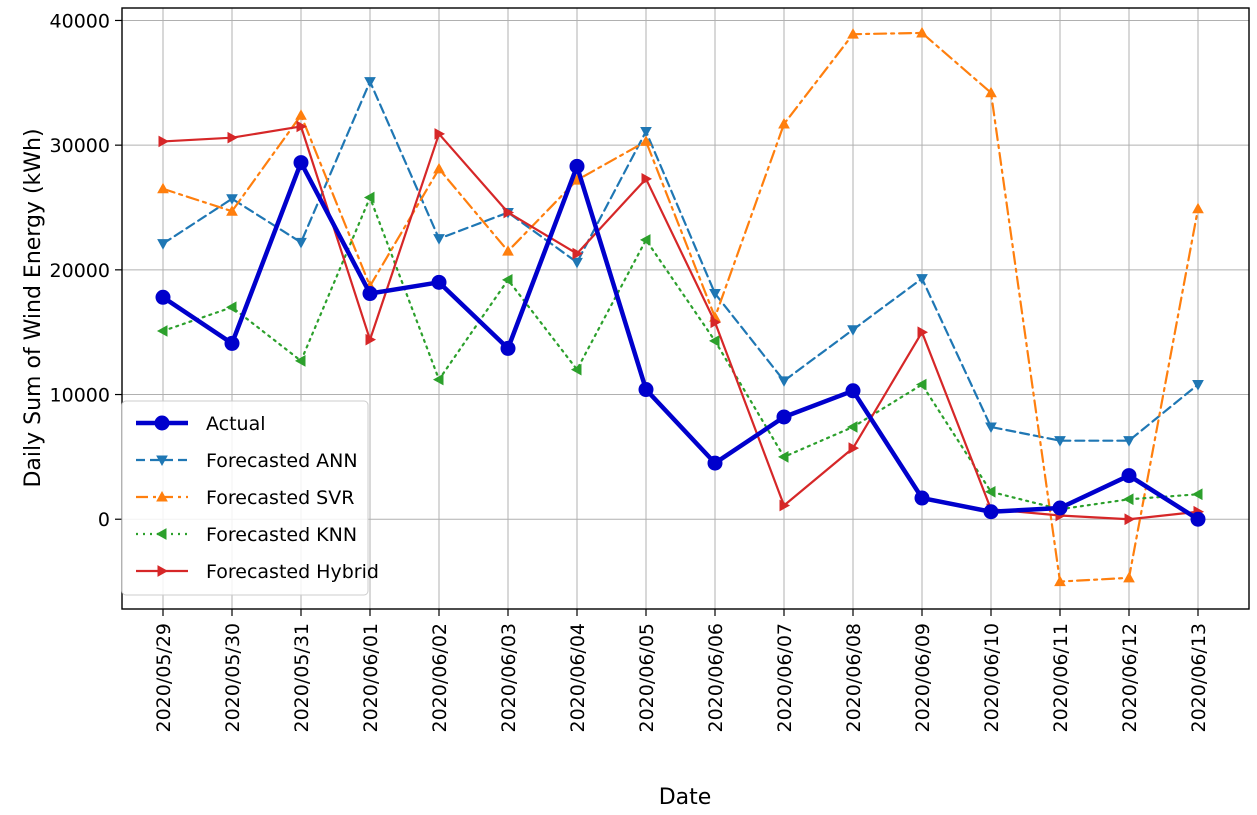 The image size is (1257, 815). I want to click on y-axis-ticks: 0 10000 20000 30000 40000, so click(86, 270).